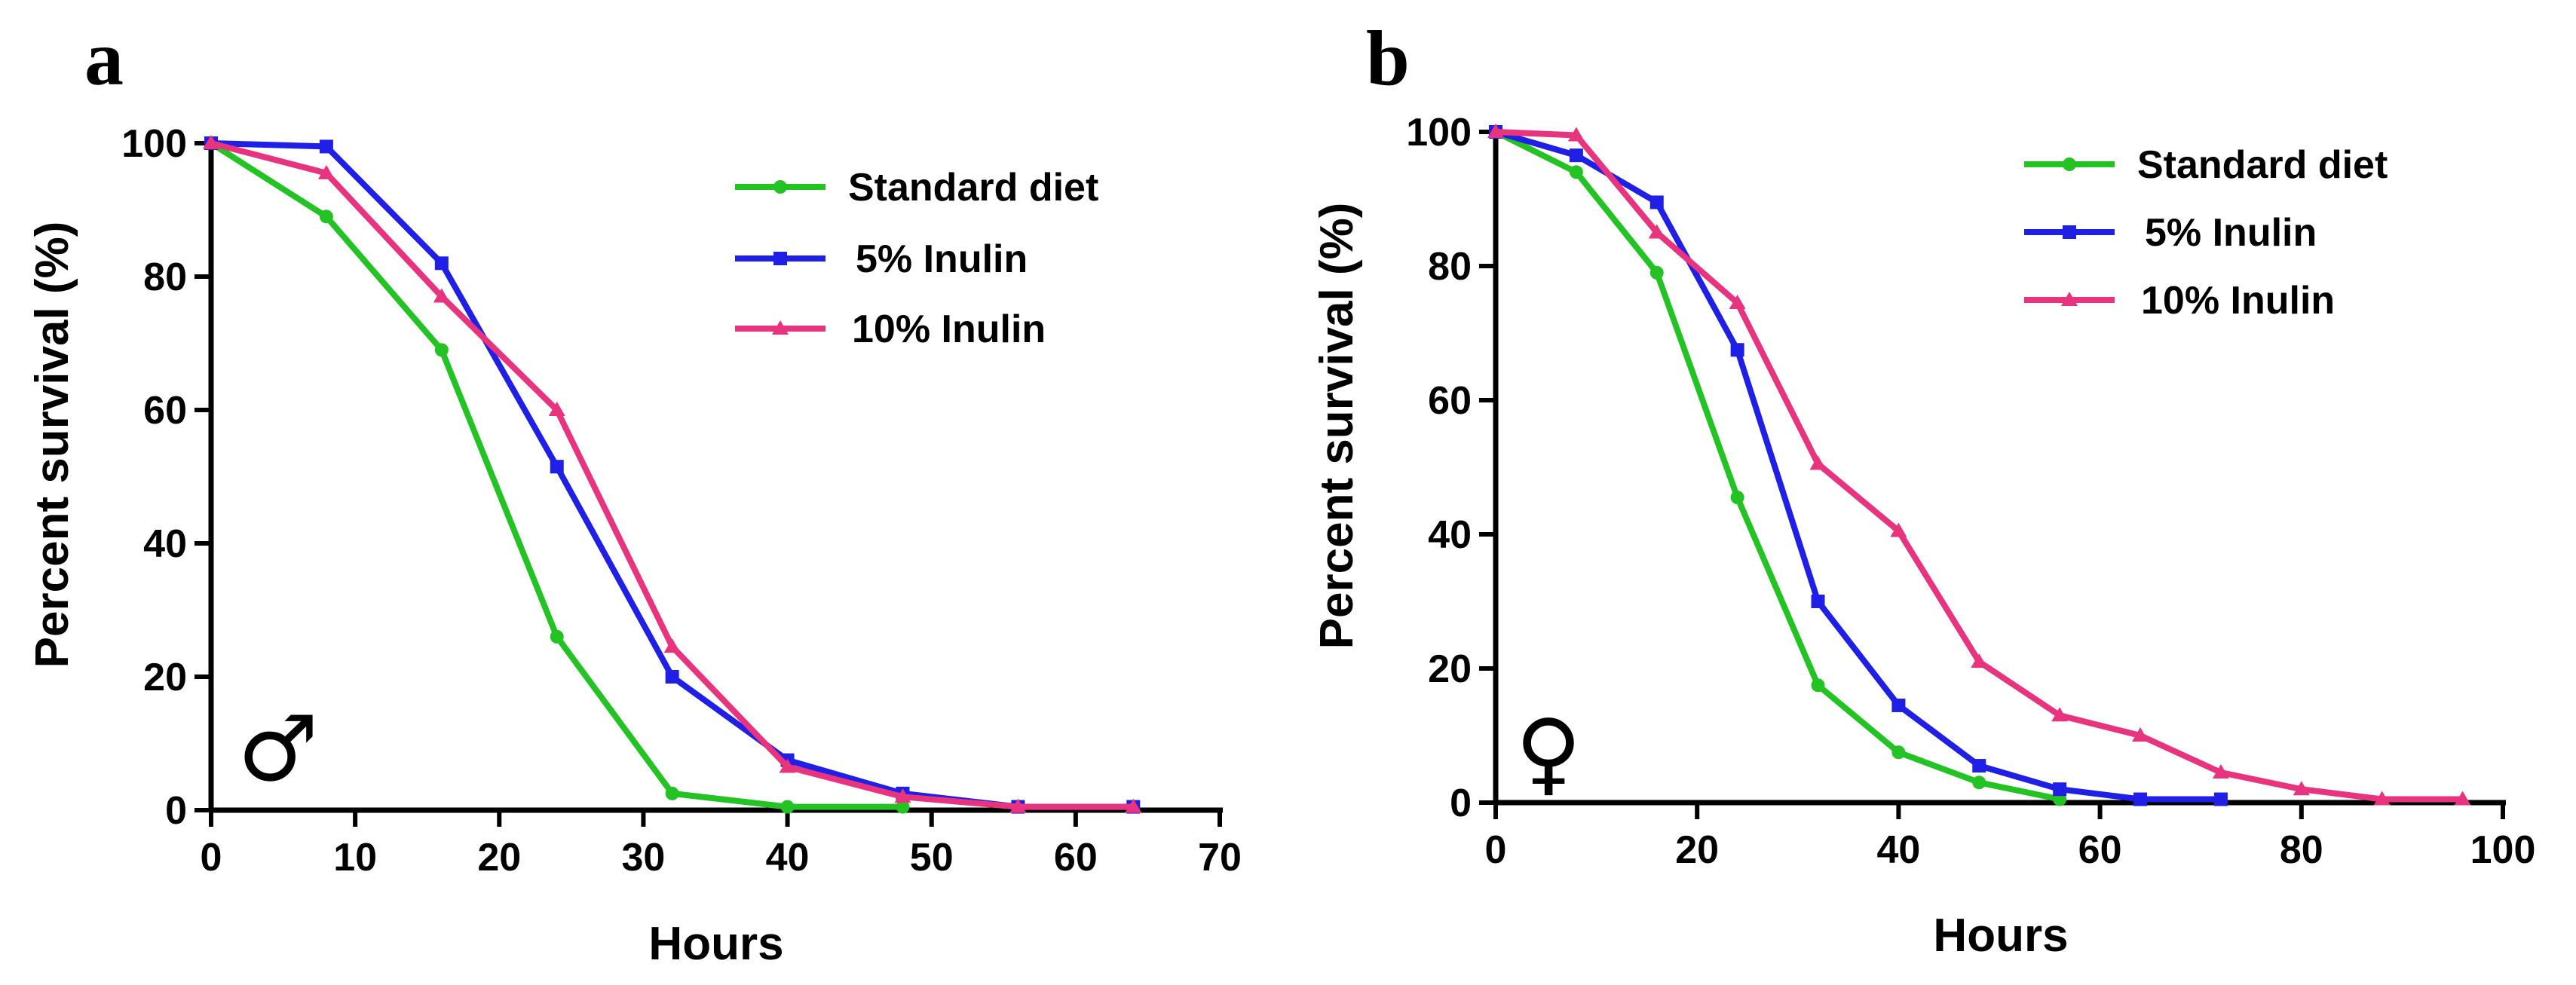 This screenshot has width=2576, height=985. I want to click on panel-a-y-tick-label: 20, so click(165, 677).